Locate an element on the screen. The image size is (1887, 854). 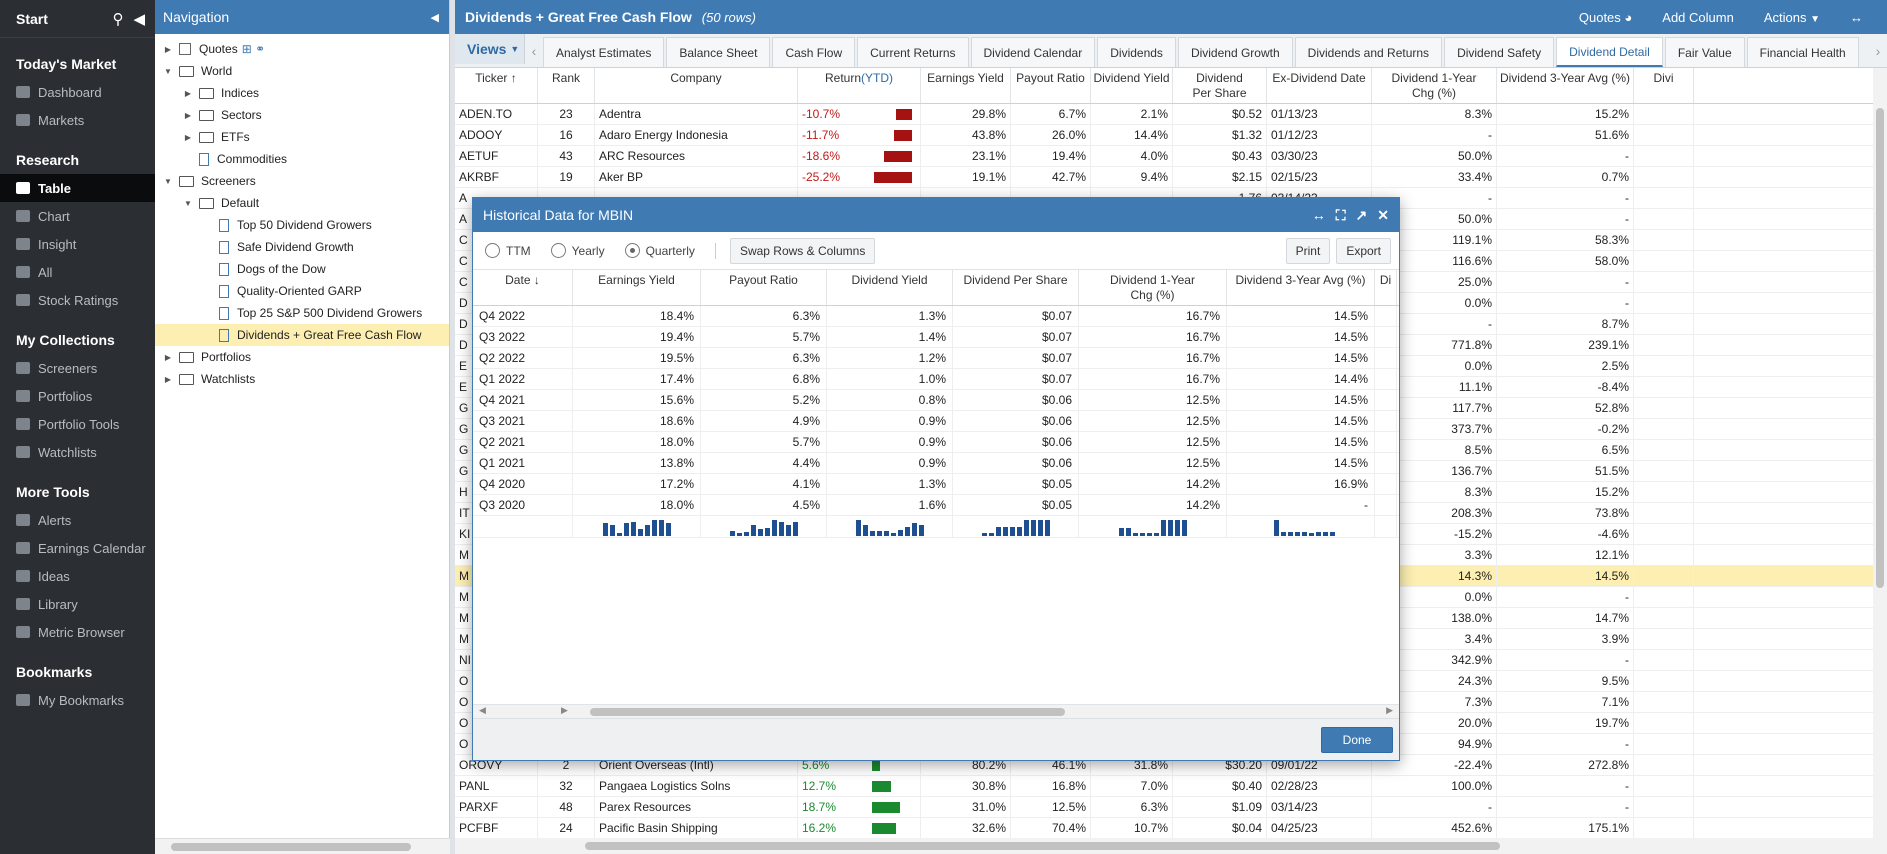
scroll-left-icon: ◀ is located at coordinates (482, 710).